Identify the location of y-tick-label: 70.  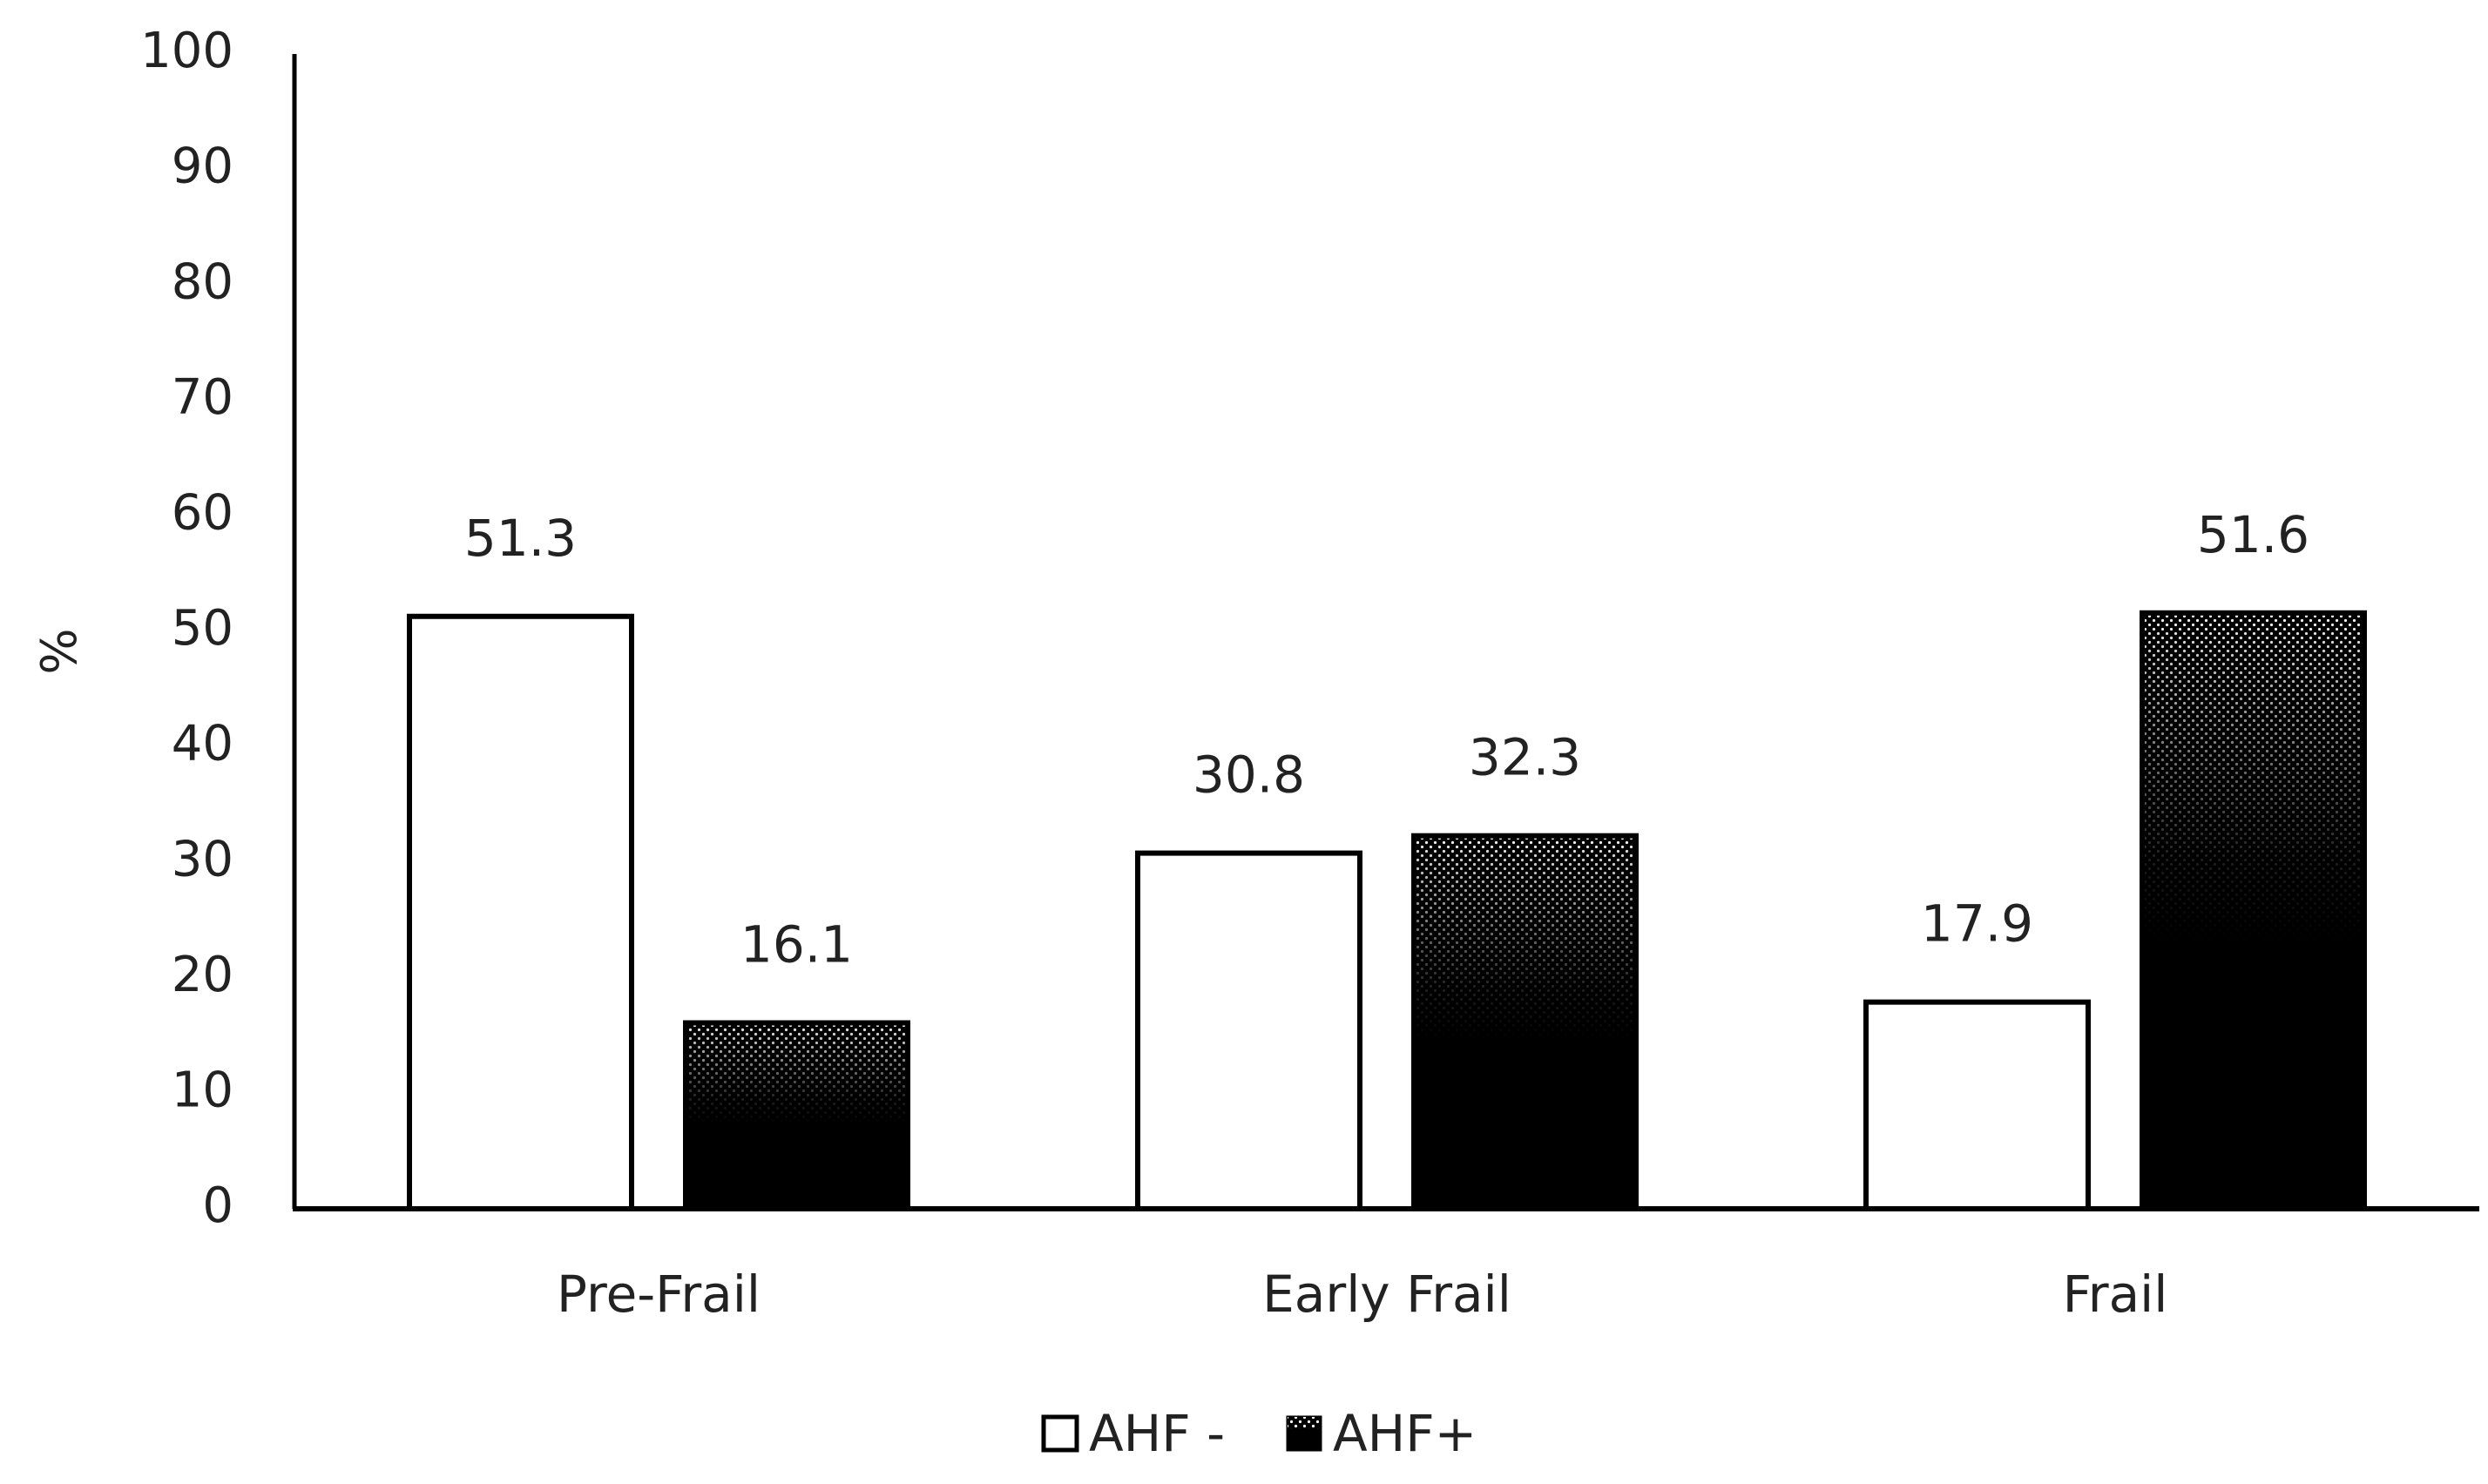
(202, 397).